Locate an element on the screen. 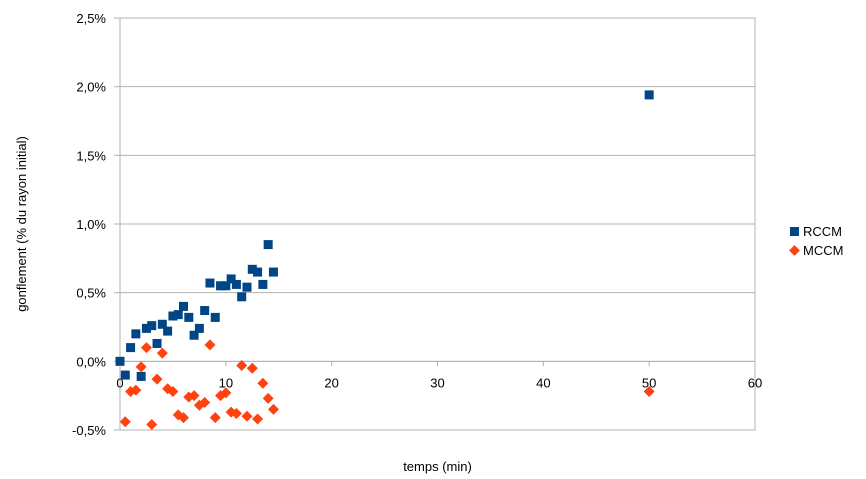  legend-item-mccm: MCCM is located at coordinates (816, 250).